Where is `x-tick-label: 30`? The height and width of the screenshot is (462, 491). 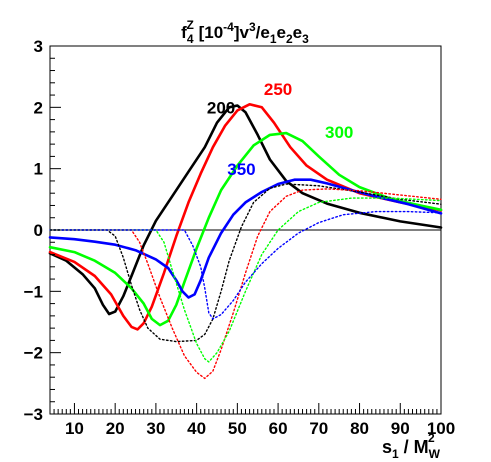 x-tick-label: 30 is located at coordinates (155, 428).